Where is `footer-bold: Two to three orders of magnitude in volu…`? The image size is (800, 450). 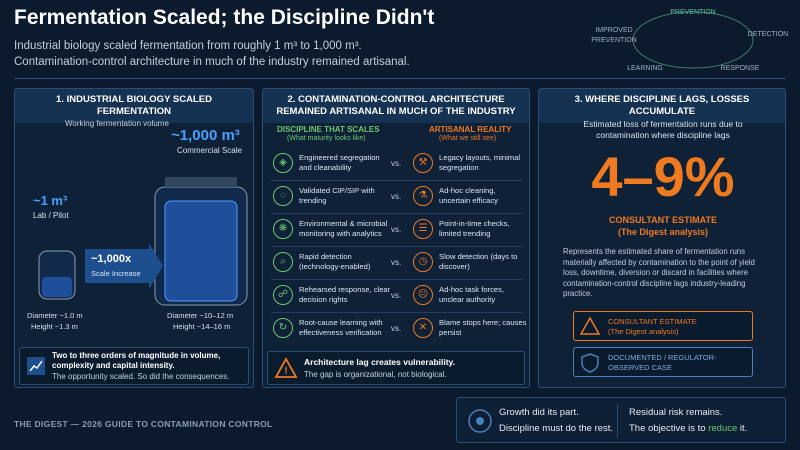
footer-bold: Two to three orders of magnitude in volu… is located at coordinates (136, 360).